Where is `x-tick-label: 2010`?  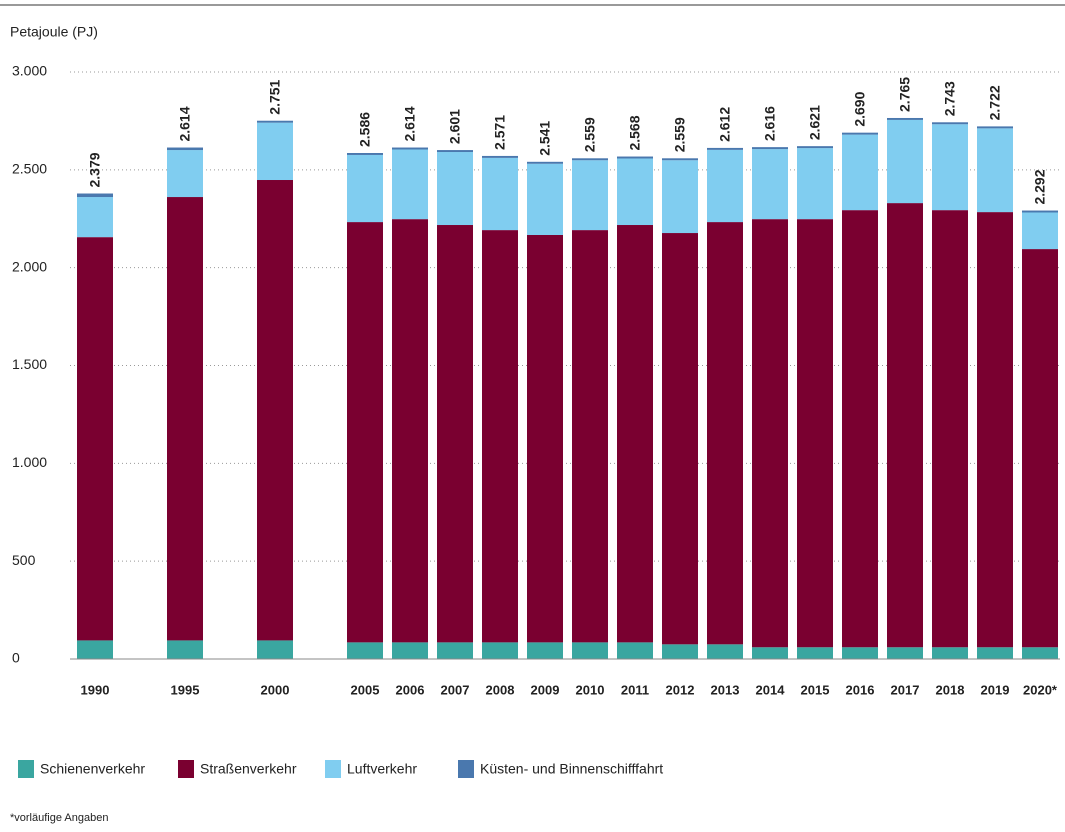 x-tick-label: 2010 is located at coordinates (590, 689).